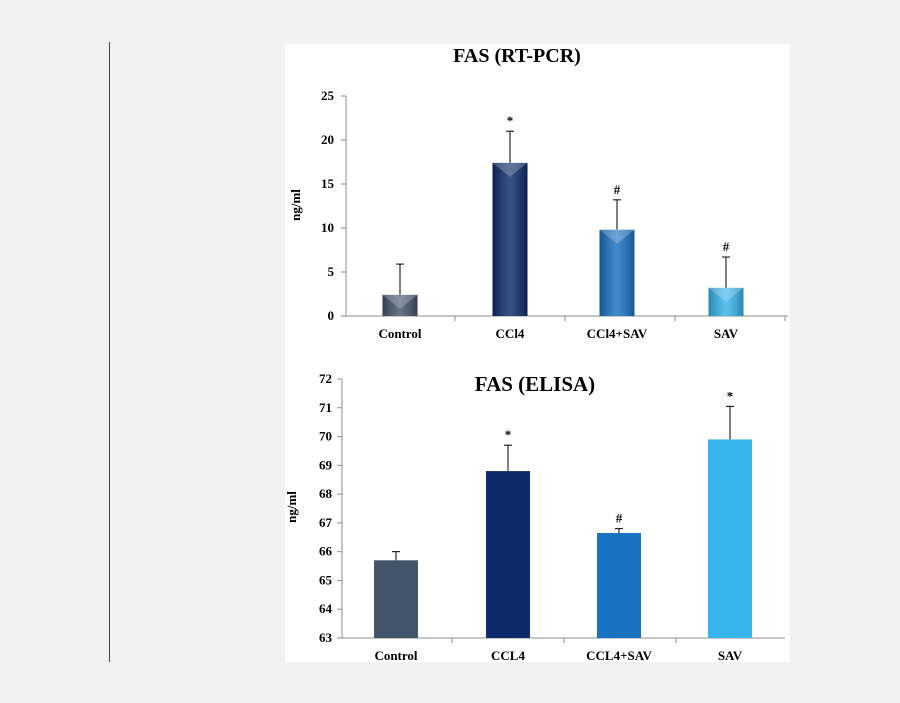  Describe the element at coordinates (535, 384) in the screenshot. I see `chart-title: FAS (ELISA)` at that location.